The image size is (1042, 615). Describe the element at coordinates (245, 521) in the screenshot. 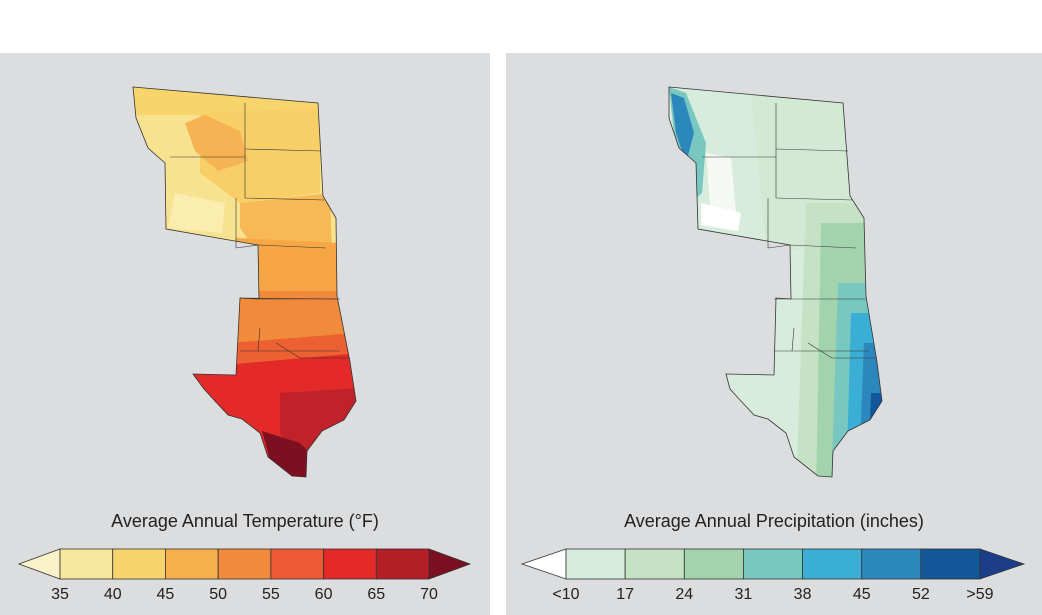

I see `temperature-legend-title: Average Annual Temperature (°F)` at that location.